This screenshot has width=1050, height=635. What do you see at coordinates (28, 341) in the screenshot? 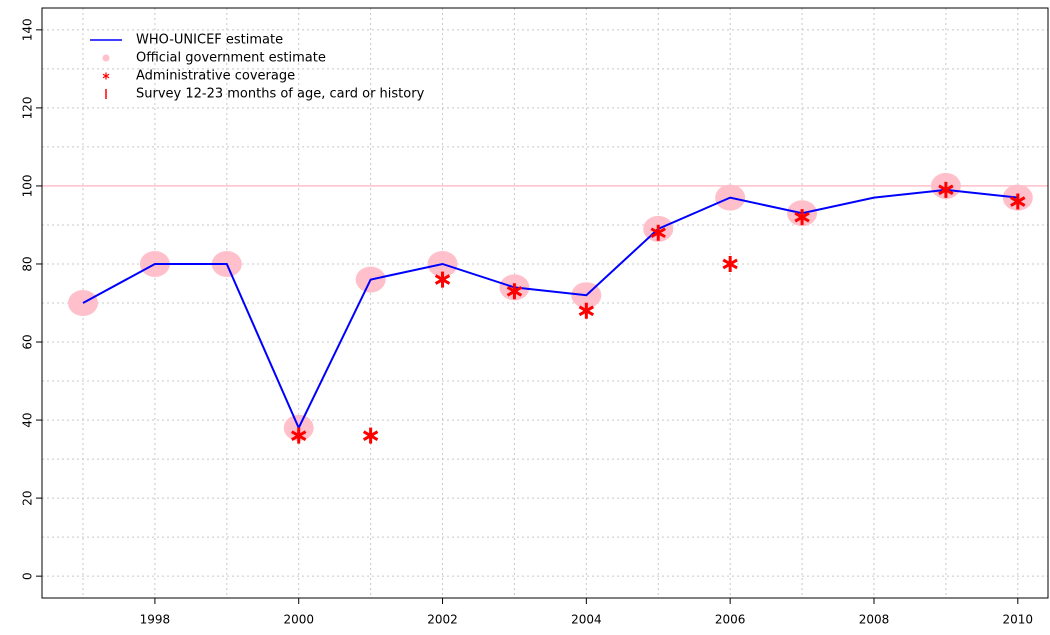
I see `y-tick-label: 60` at bounding box center [28, 341].